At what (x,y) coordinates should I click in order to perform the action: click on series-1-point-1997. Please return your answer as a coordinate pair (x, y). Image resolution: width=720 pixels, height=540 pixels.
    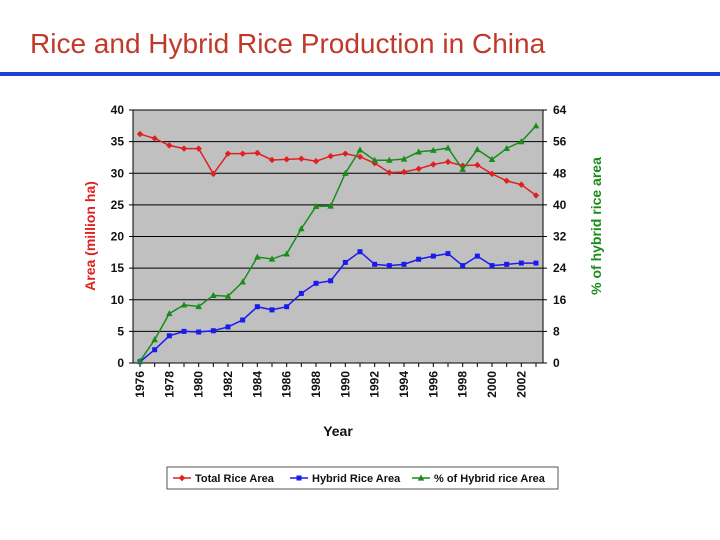
    Looking at the image, I should click on (448, 254).